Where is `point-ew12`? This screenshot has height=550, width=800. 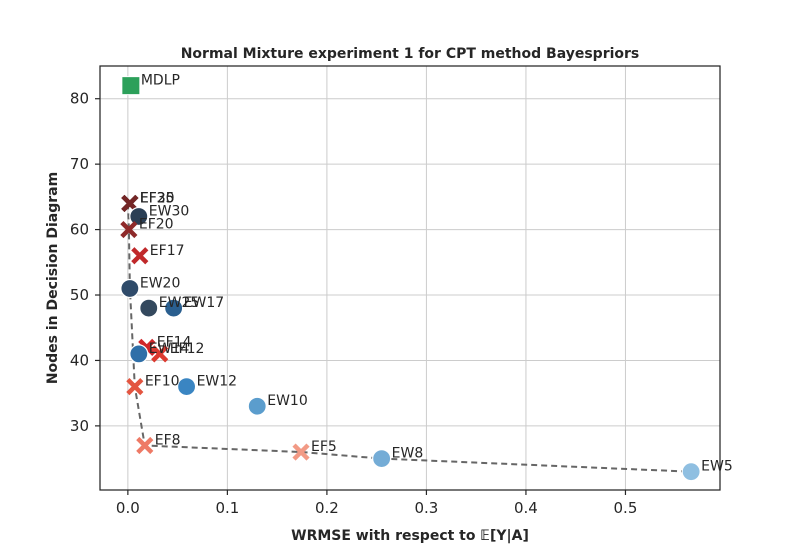 point-ew12 is located at coordinates (186, 387).